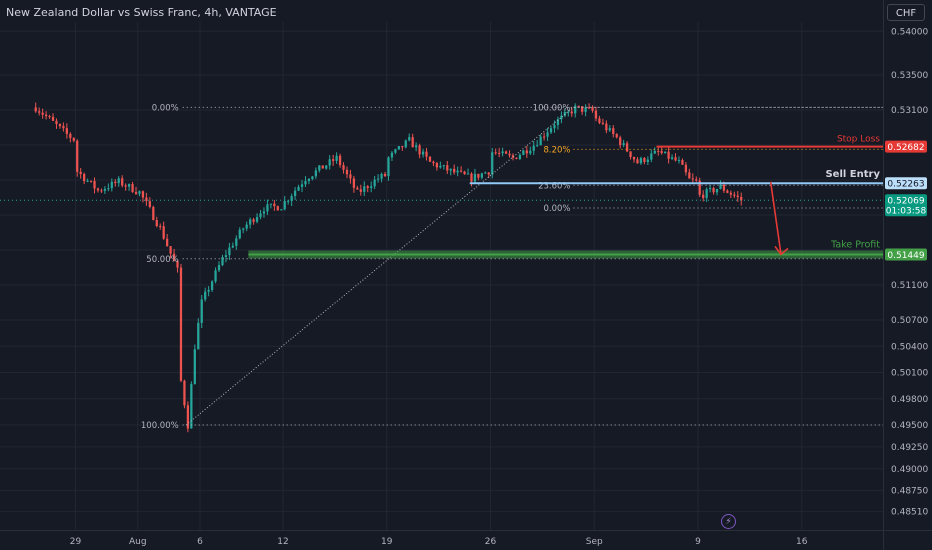 This screenshot has height=550, width=932. What do you see at coordinates (909, 286) in the screenshot?
I see `y-tick-label: 0.51100` at bounding box center [909, 286].